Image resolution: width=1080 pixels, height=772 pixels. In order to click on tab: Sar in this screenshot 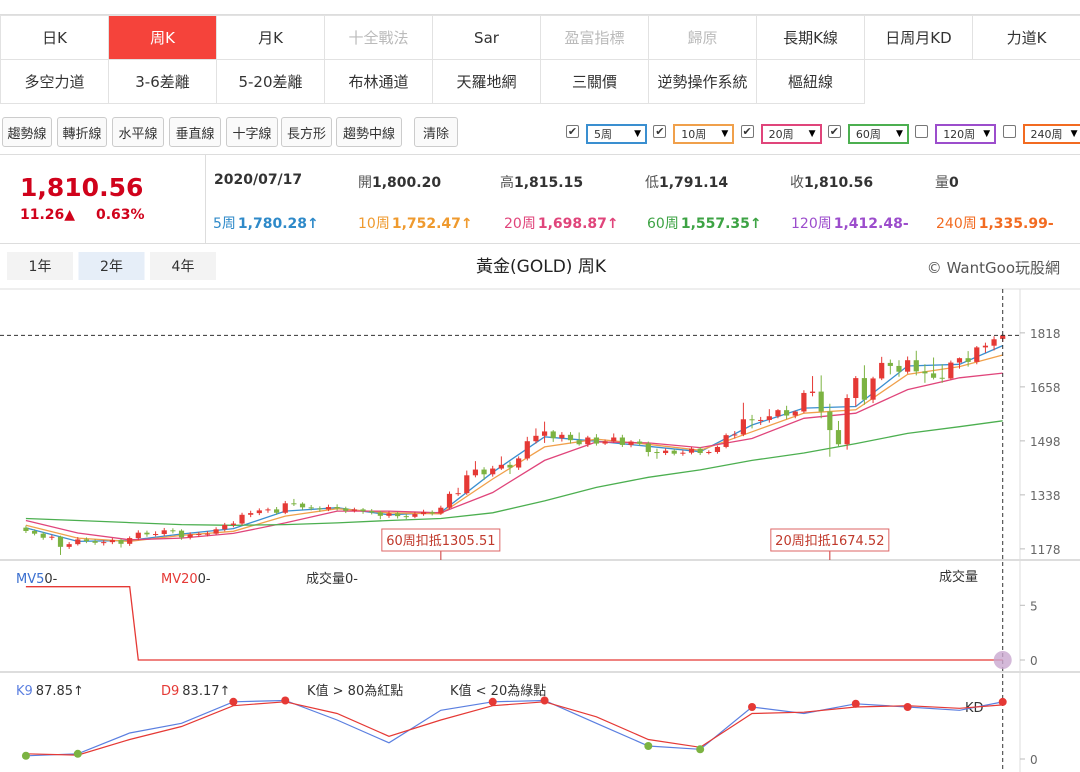, I will do `click(487, 38)`.